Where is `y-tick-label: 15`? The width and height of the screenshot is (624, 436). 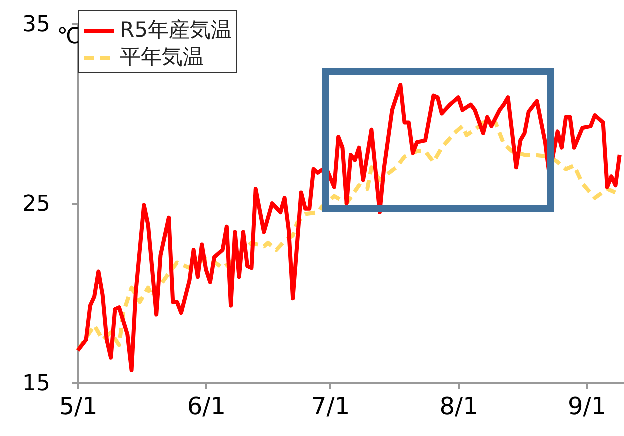
y-tick-label: 15 is located at coordinates (36, 384).